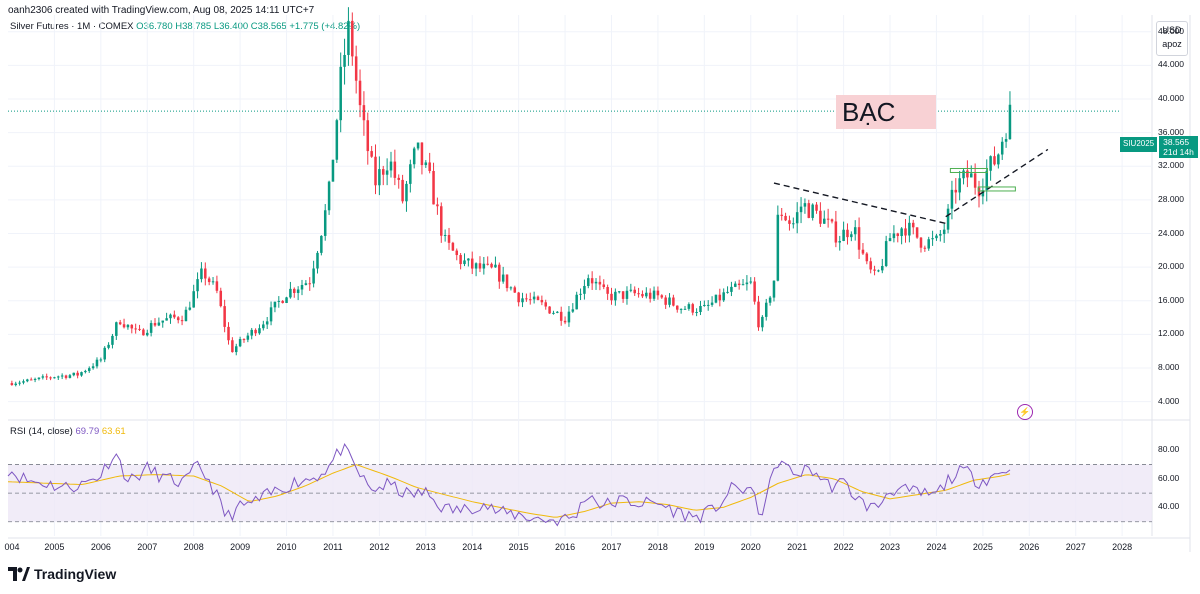  I want to click on chart-annotation: BẠC, so click(886, 112).